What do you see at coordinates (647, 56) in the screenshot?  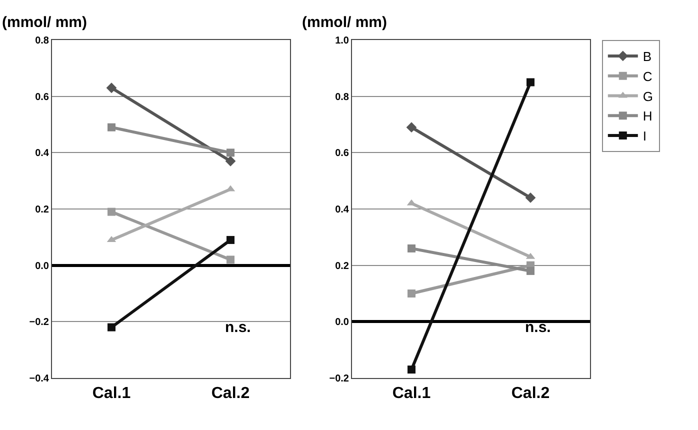 I see `legend-label: B` at bounding box center [647, 56].